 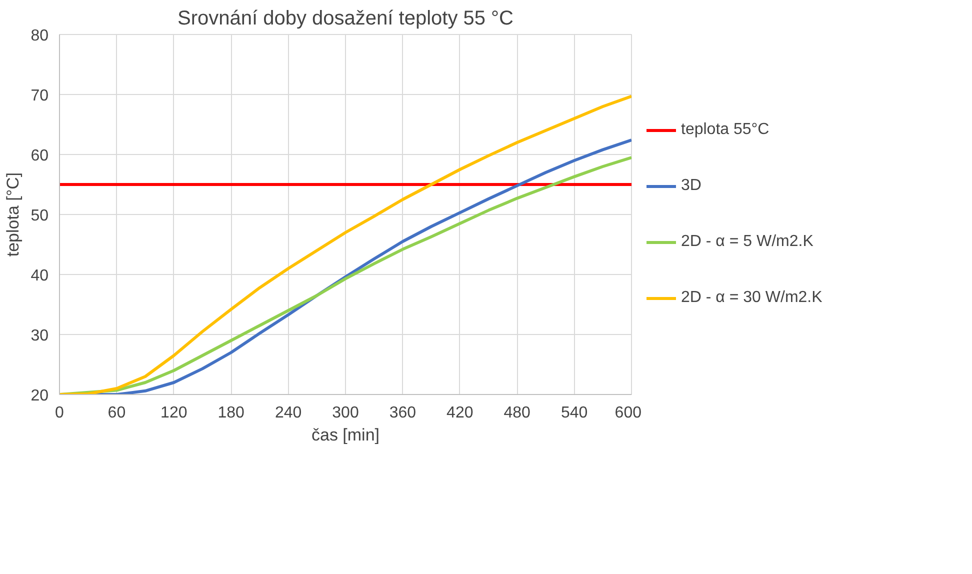 I want to click on y-tick-label: 60, so click(x=39, y=156).